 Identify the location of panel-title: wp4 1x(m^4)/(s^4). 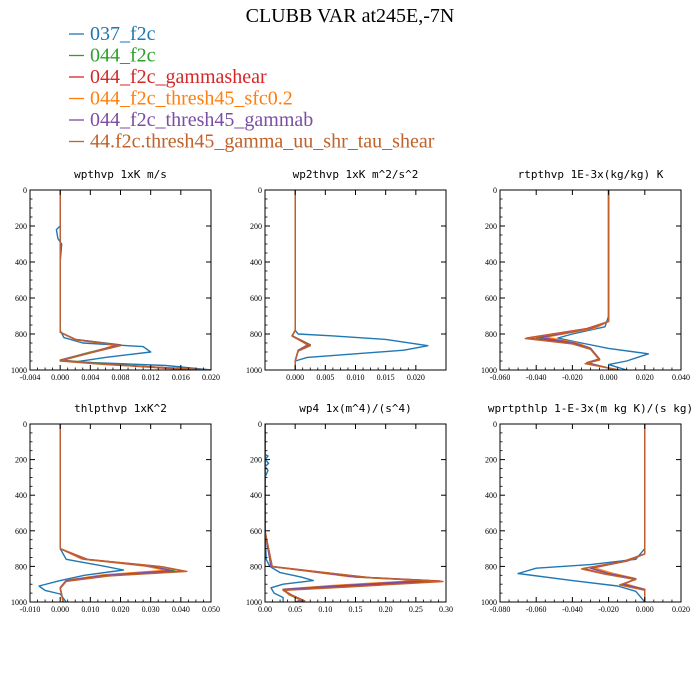
(355, 408).